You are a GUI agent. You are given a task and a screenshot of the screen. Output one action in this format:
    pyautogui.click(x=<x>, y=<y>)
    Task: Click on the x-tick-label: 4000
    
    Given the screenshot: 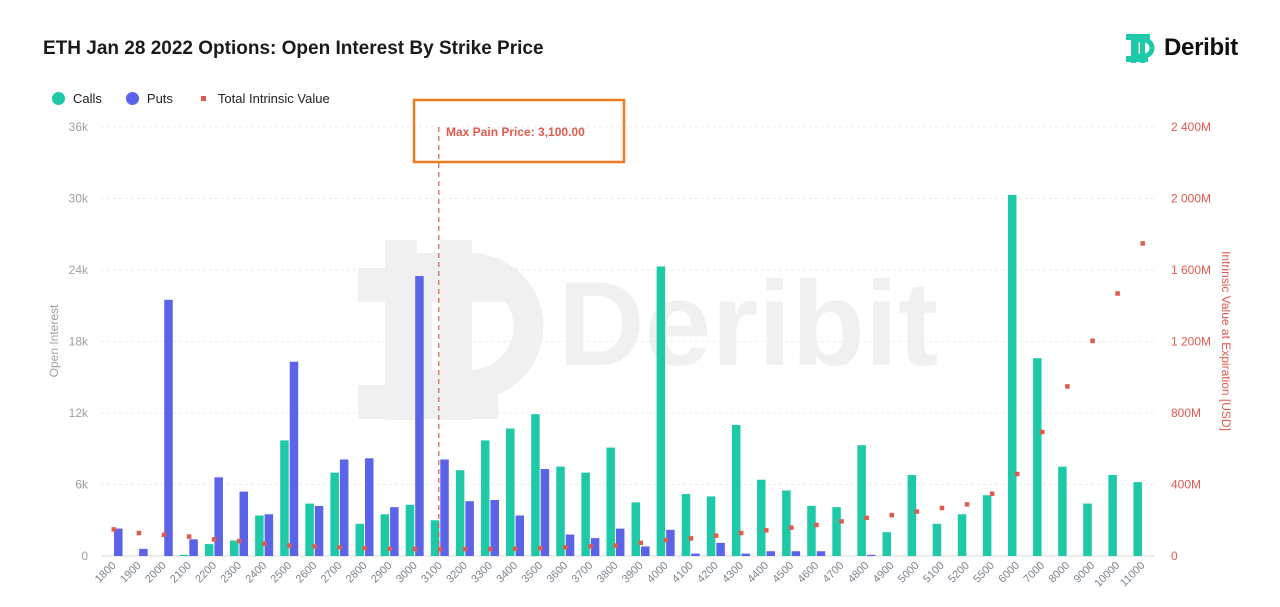 What is the action you would take?
    pyautogui.click(x=658, y=573)
    